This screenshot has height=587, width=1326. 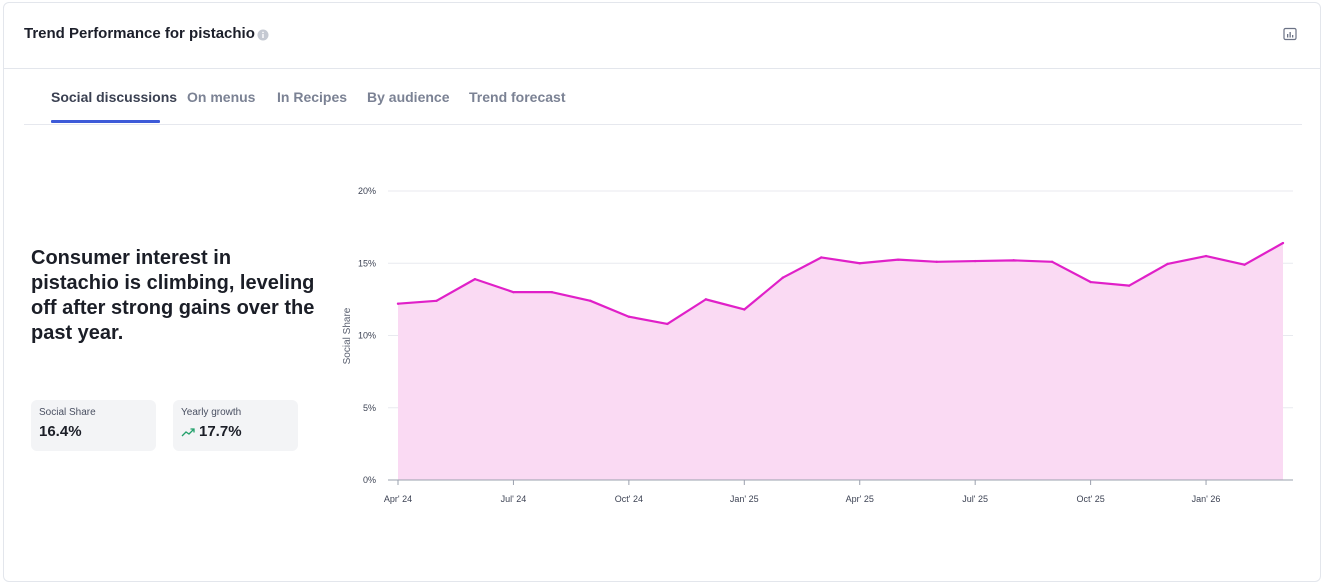 I want to click on stat-label: Yearly growth, so click(x=211, y=412).